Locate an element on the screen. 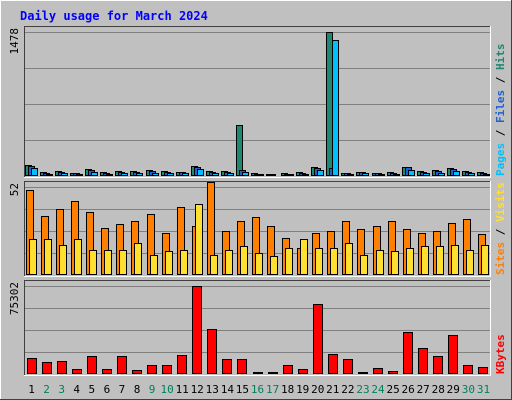  x-tick-label-day-23: 23 is located at coordinates (362, 389).